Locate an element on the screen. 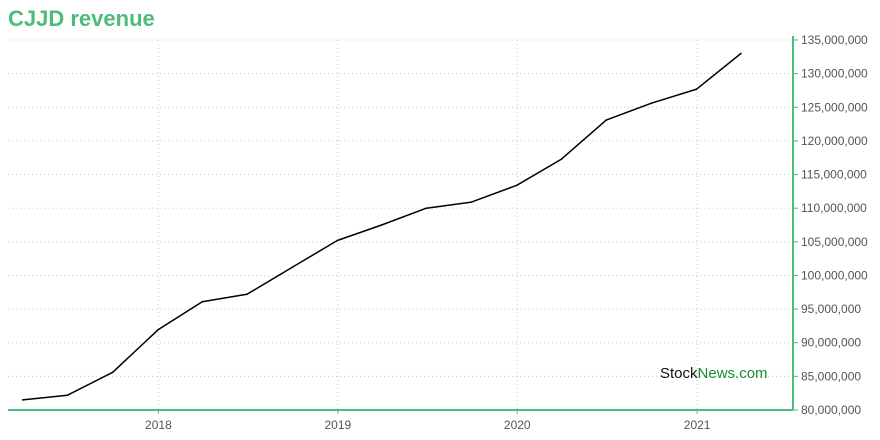 The width and height of the screenshot is (880, 440). x-tick-label: 2018 is located at coordinates (158, 425).